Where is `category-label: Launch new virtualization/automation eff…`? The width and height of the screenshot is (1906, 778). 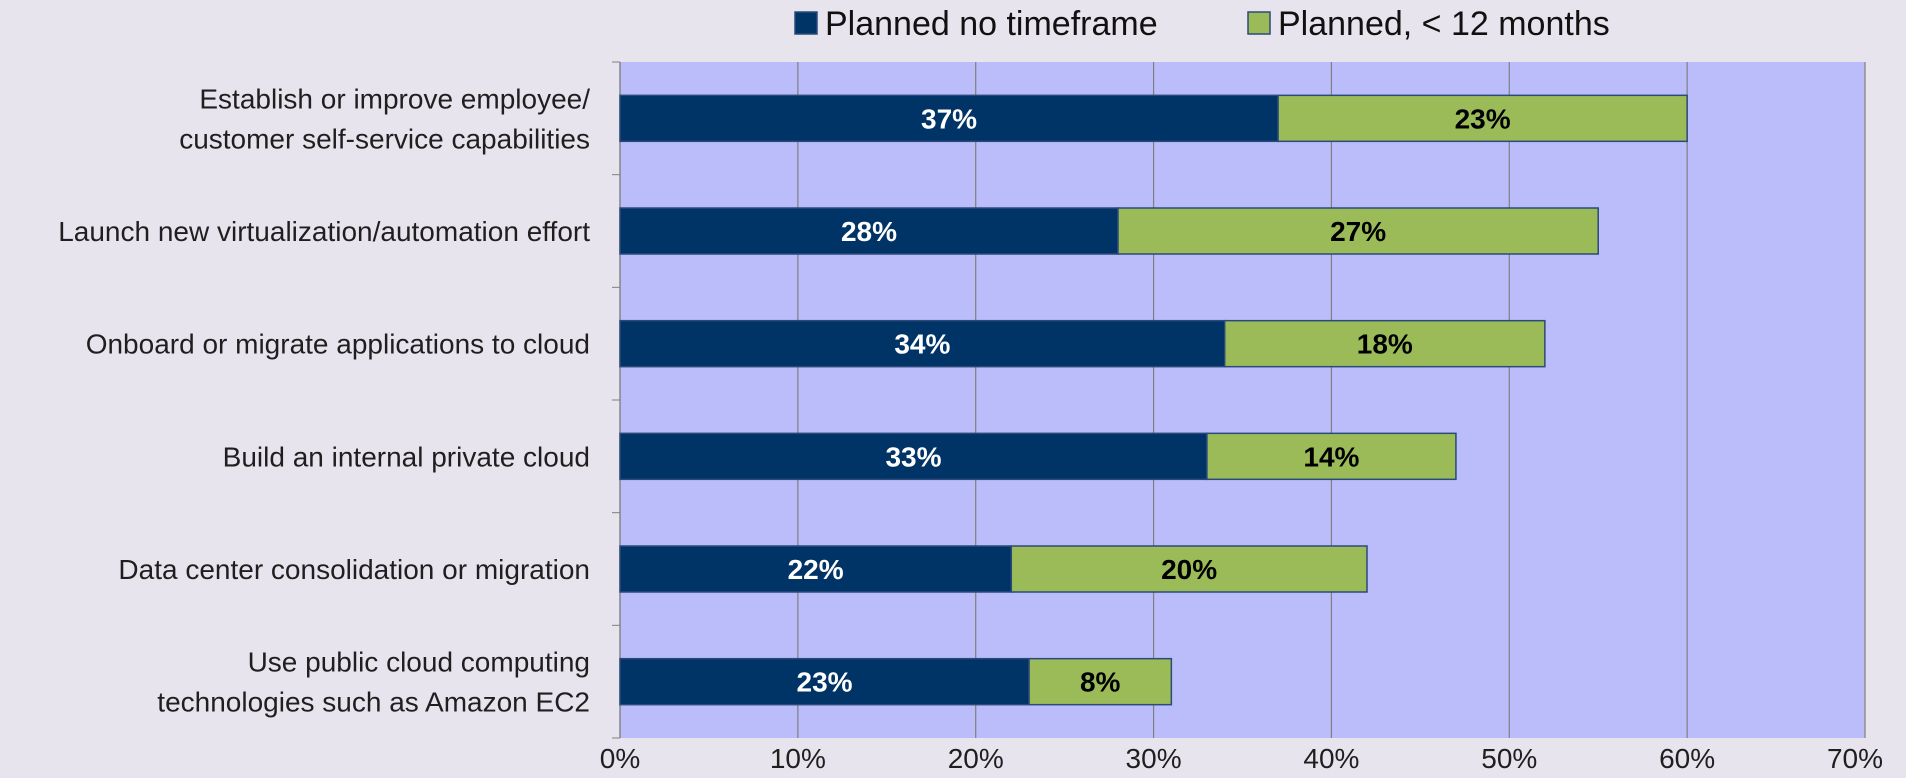
category-label: Launch new virtualization/automation eff… is located at coordinates (324, 231).